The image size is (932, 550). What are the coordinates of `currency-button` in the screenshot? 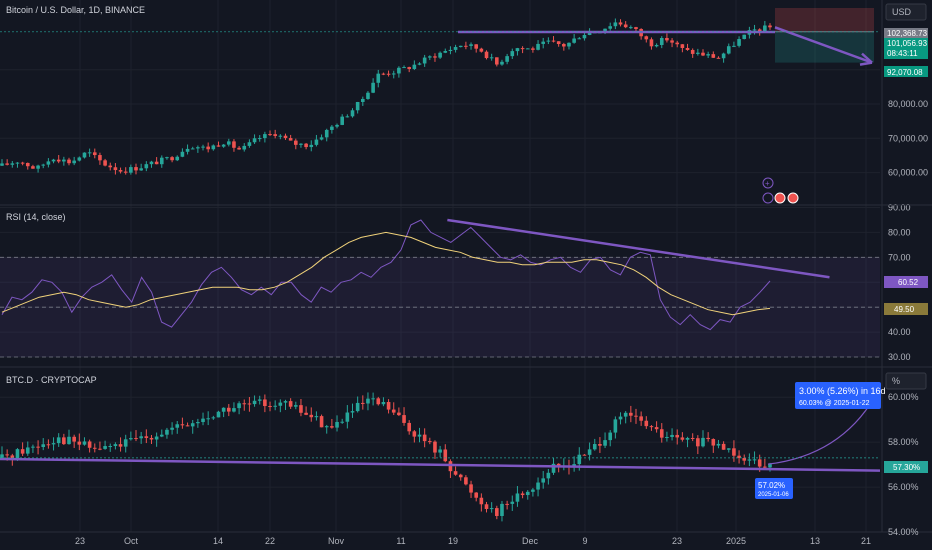 It's located at (906, 12).